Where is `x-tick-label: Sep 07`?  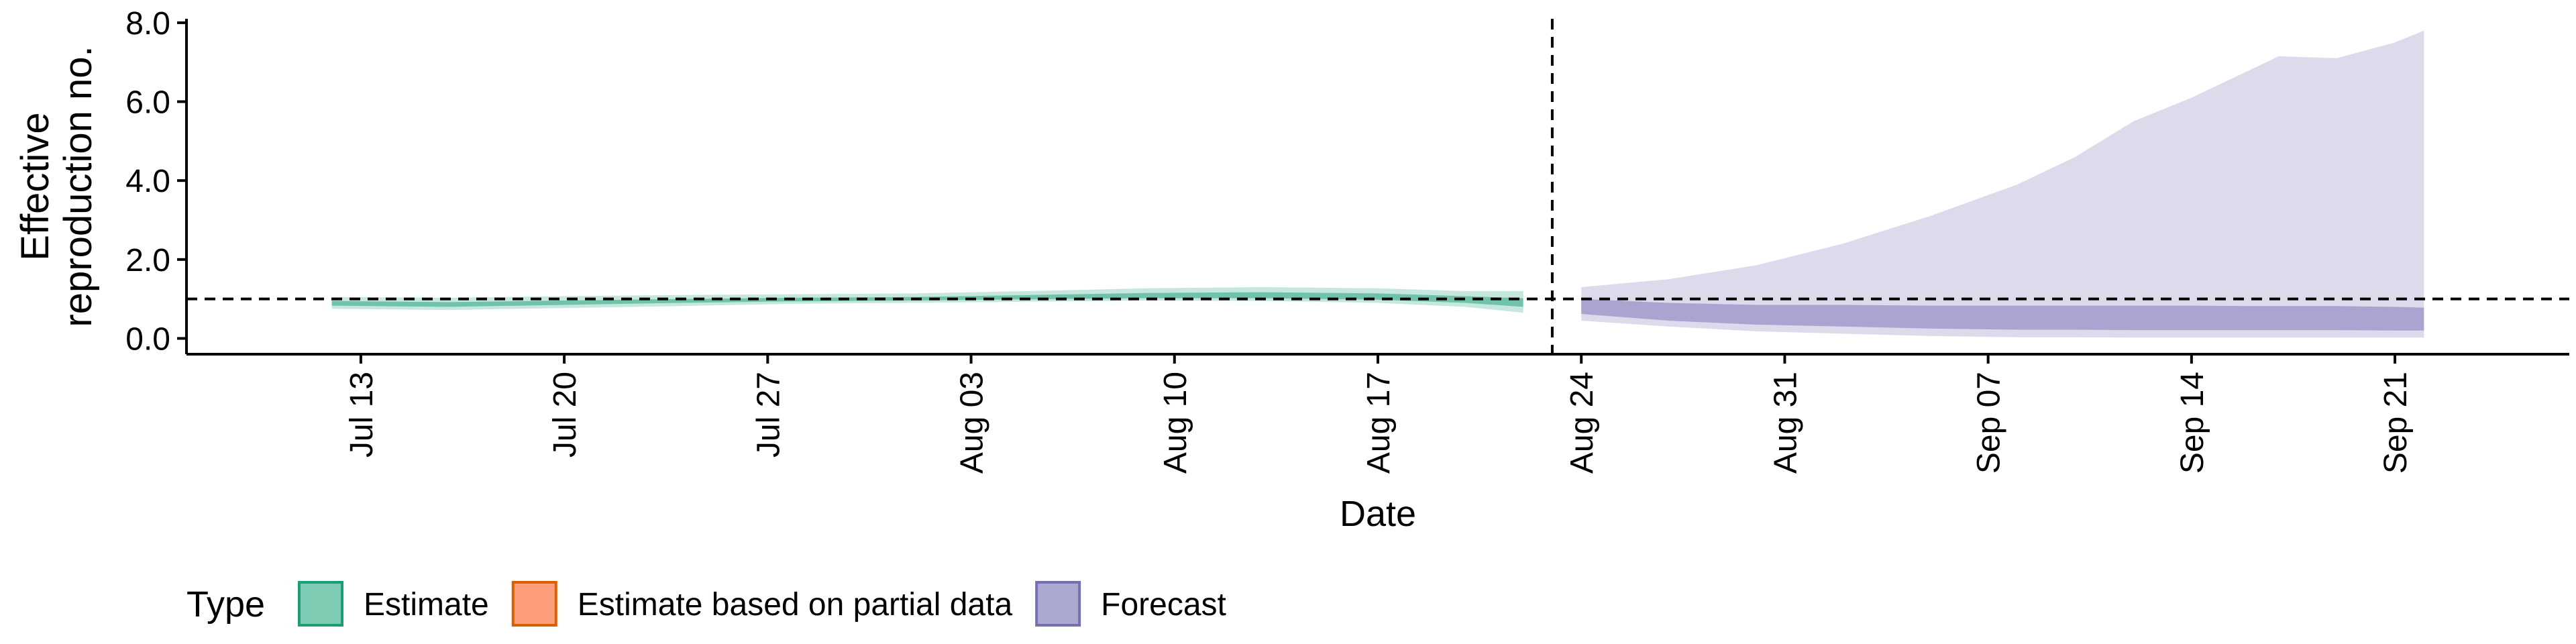
x-tick-label: Sep 07 is located at coordinates (1989, 423).